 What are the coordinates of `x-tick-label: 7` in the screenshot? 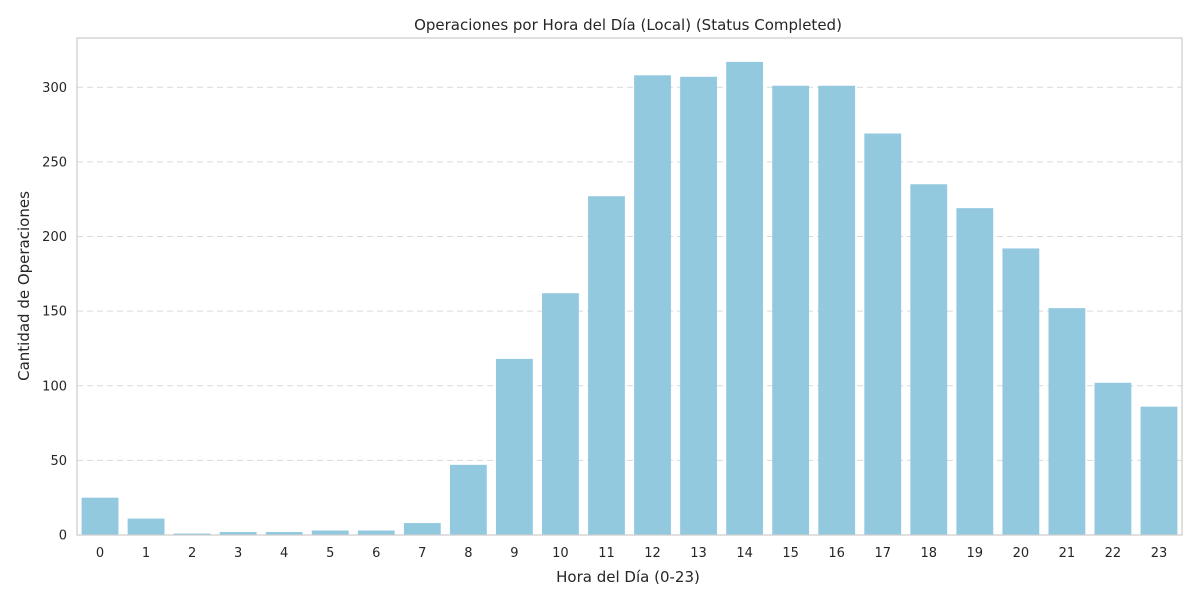 It's located at (422, 553).